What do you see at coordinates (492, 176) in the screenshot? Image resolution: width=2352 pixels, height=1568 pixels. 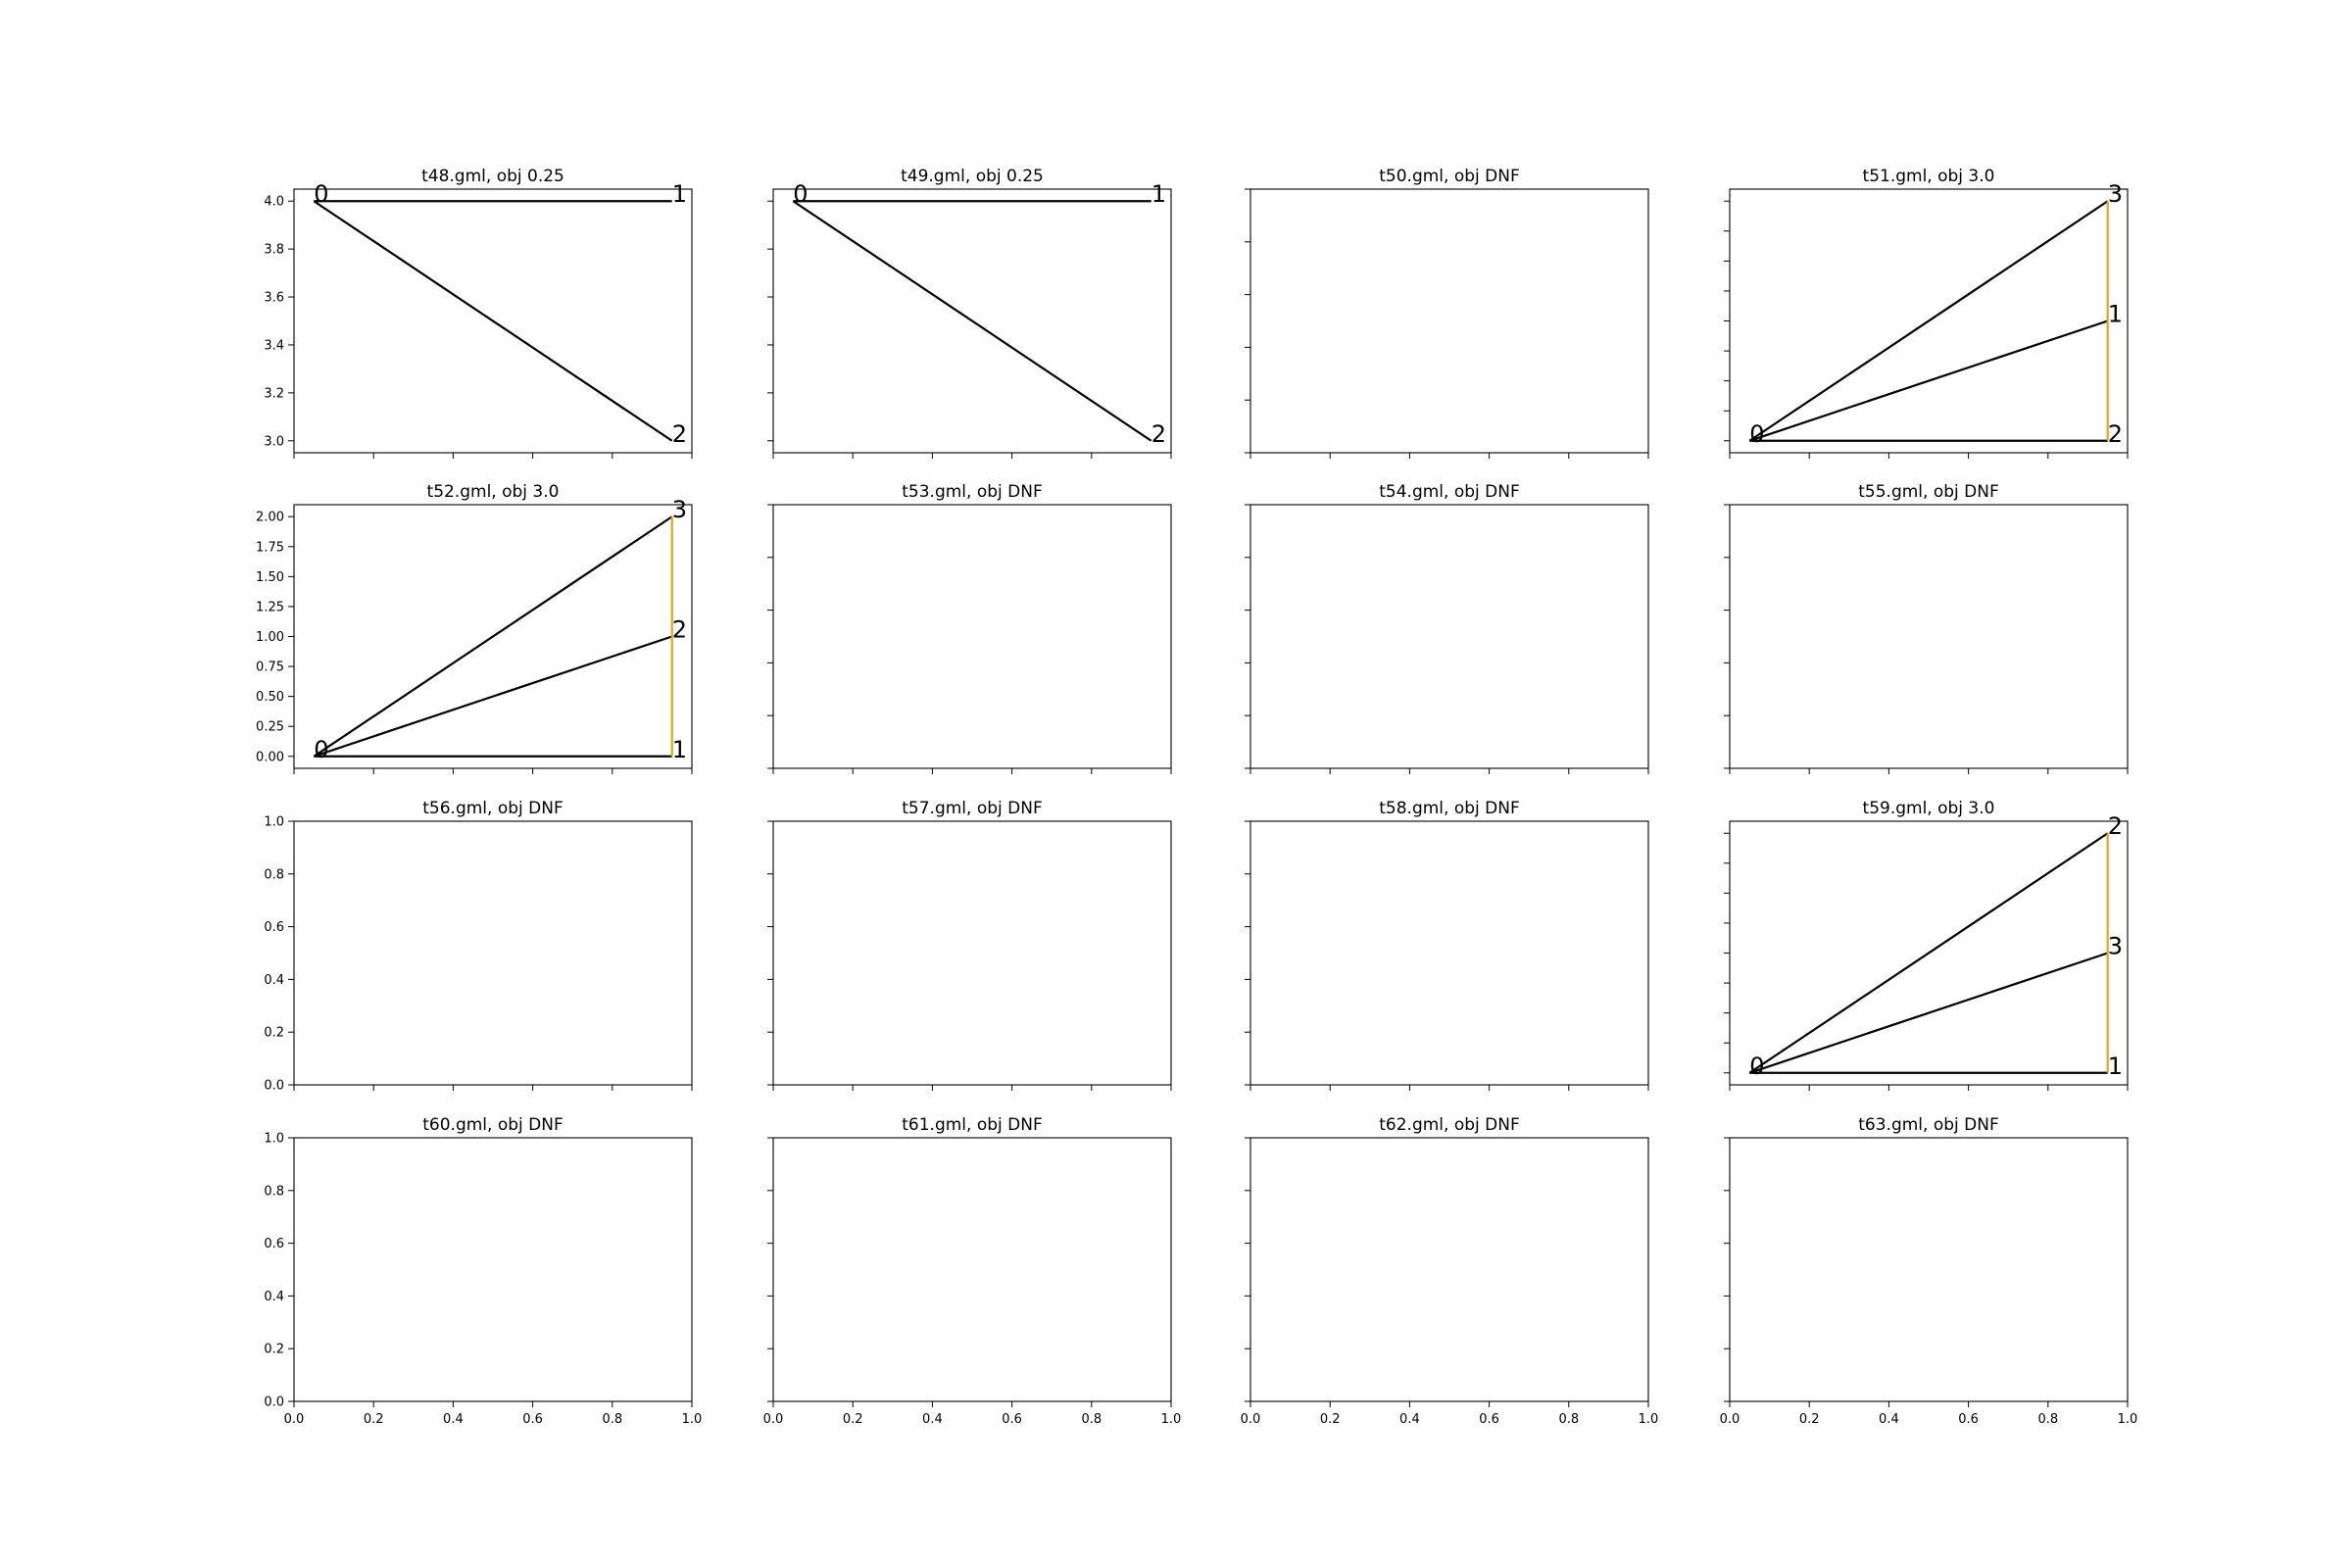 I see `subplot-title: t48.gml, obj 0.25` at bounding box center [492, 176].